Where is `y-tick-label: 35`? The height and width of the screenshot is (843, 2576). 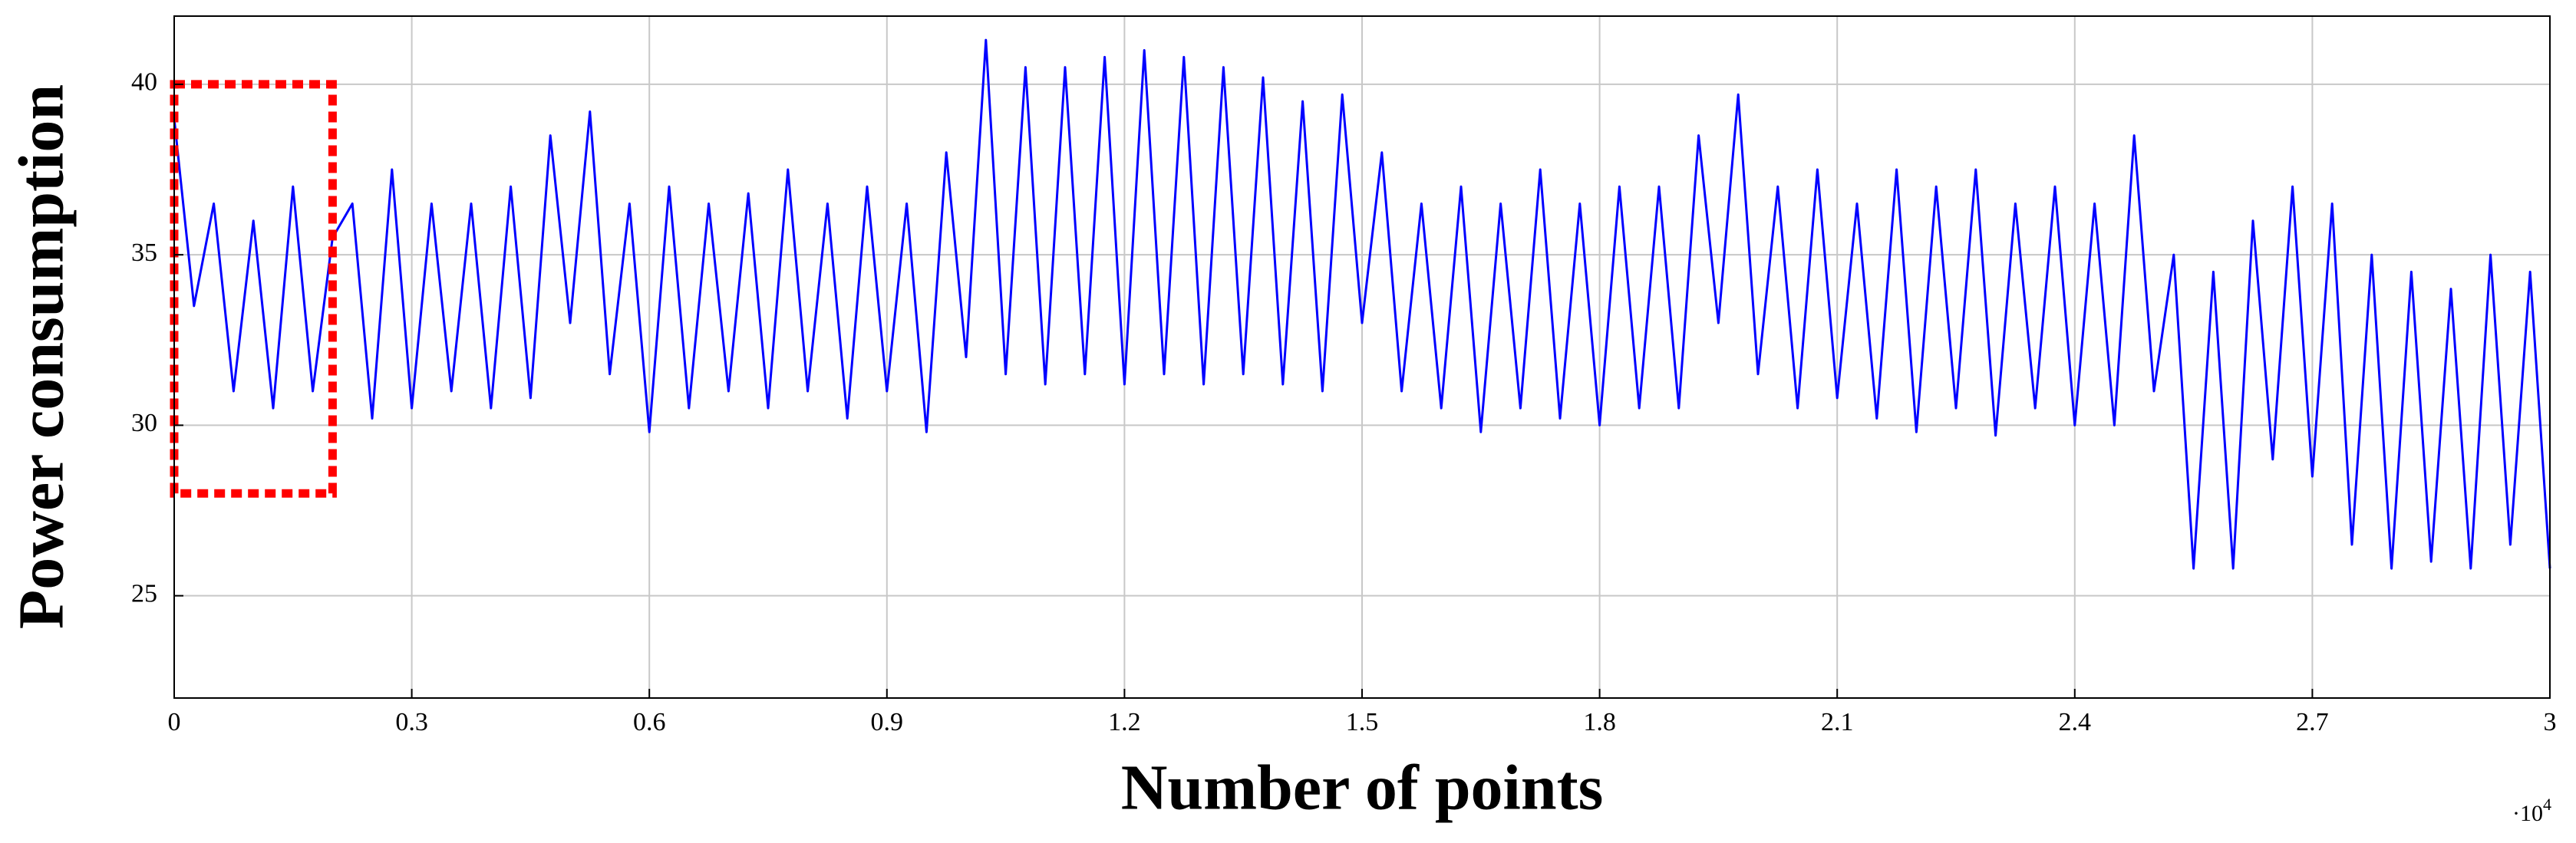
y-tick-label: 35 is located at coordinates (144, 253).